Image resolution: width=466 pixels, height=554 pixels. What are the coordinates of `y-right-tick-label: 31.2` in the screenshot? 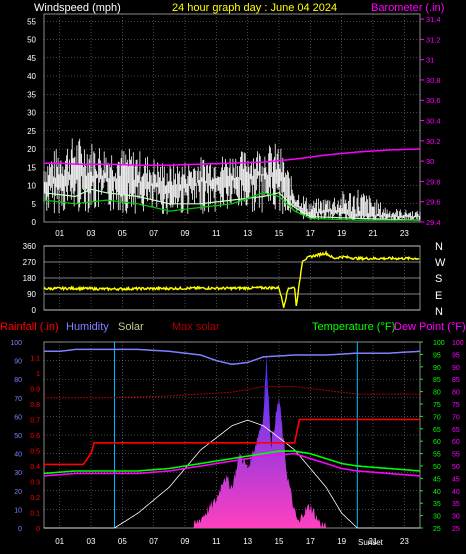 It's located at (433, 39).